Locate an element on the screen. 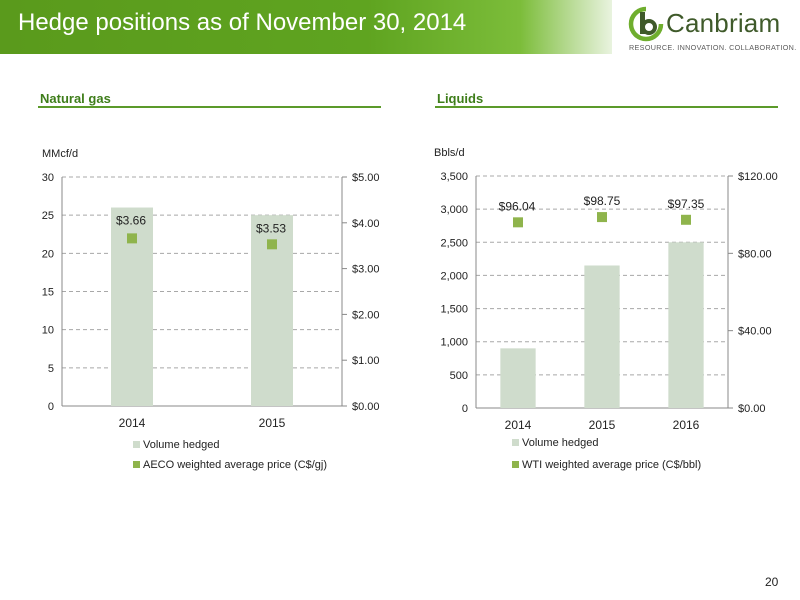 Image resolution: width=800 pixels, height=600 pixels. legend-label-price: WTI weighted average price (C$/bbl) is located at coordinates (611, 465).